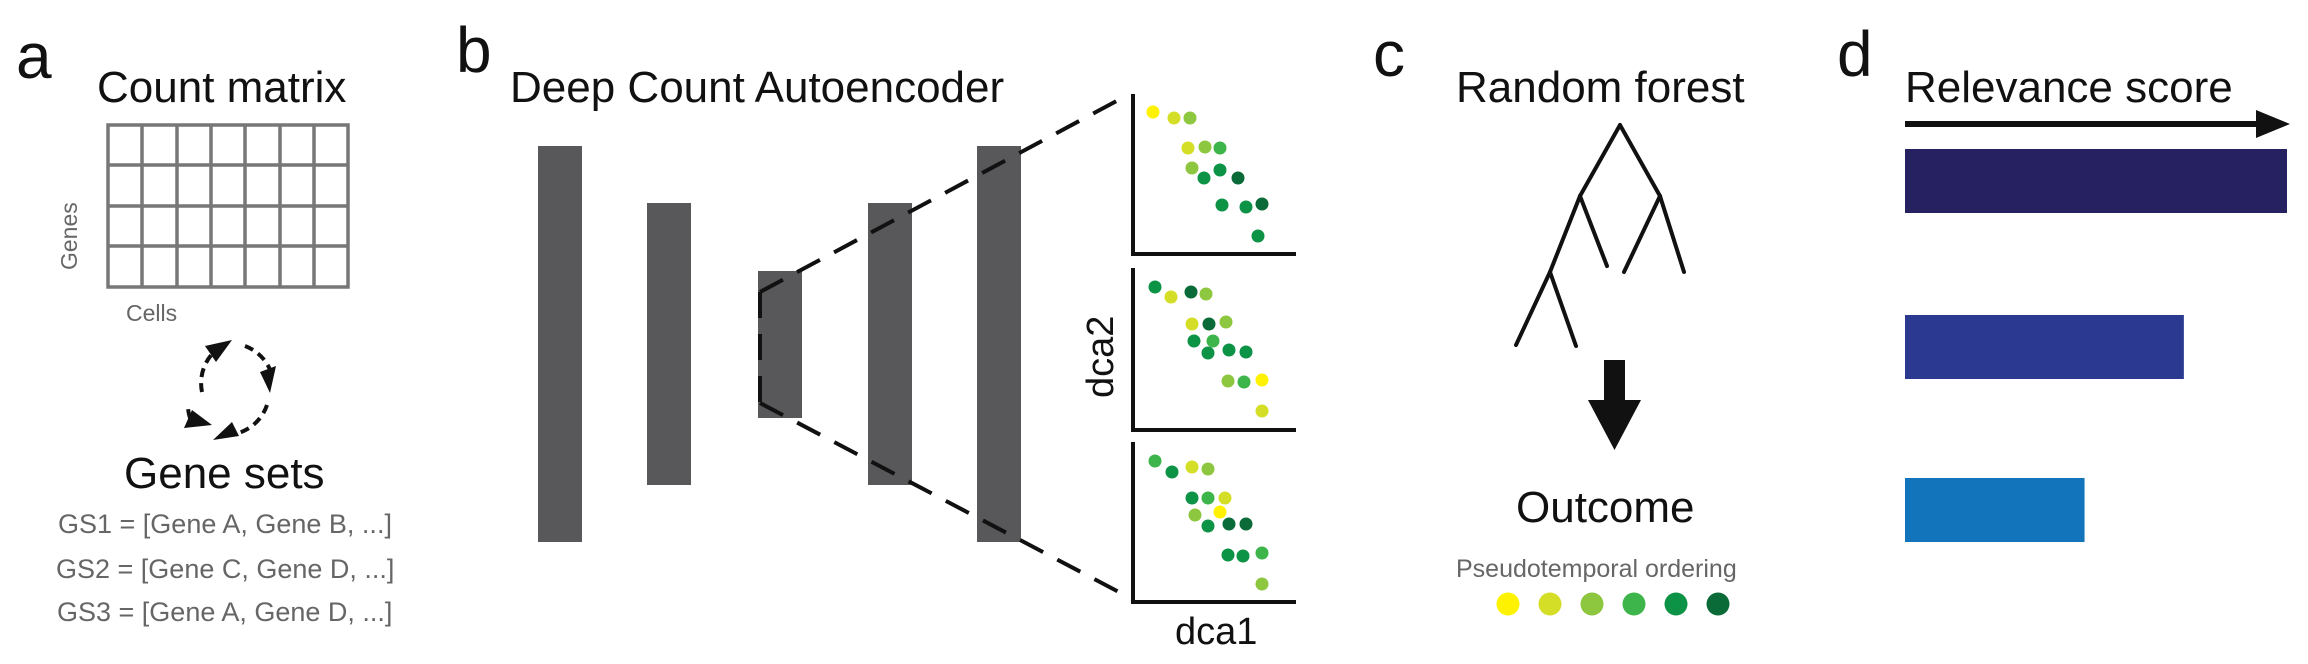 This screenshot has width=2308, height=664. What do you see at coordinates (1389, 54) in the screenshot?
I see `panel-letter-c: c` at bounding box center [1389, 54].